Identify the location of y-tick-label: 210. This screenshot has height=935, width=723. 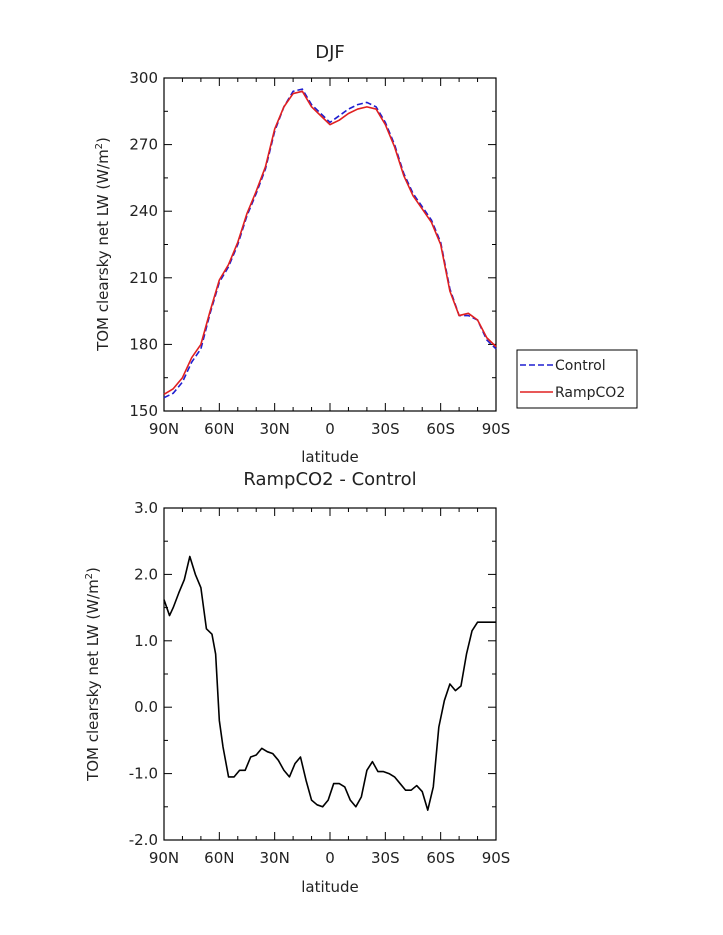
(143, 278).